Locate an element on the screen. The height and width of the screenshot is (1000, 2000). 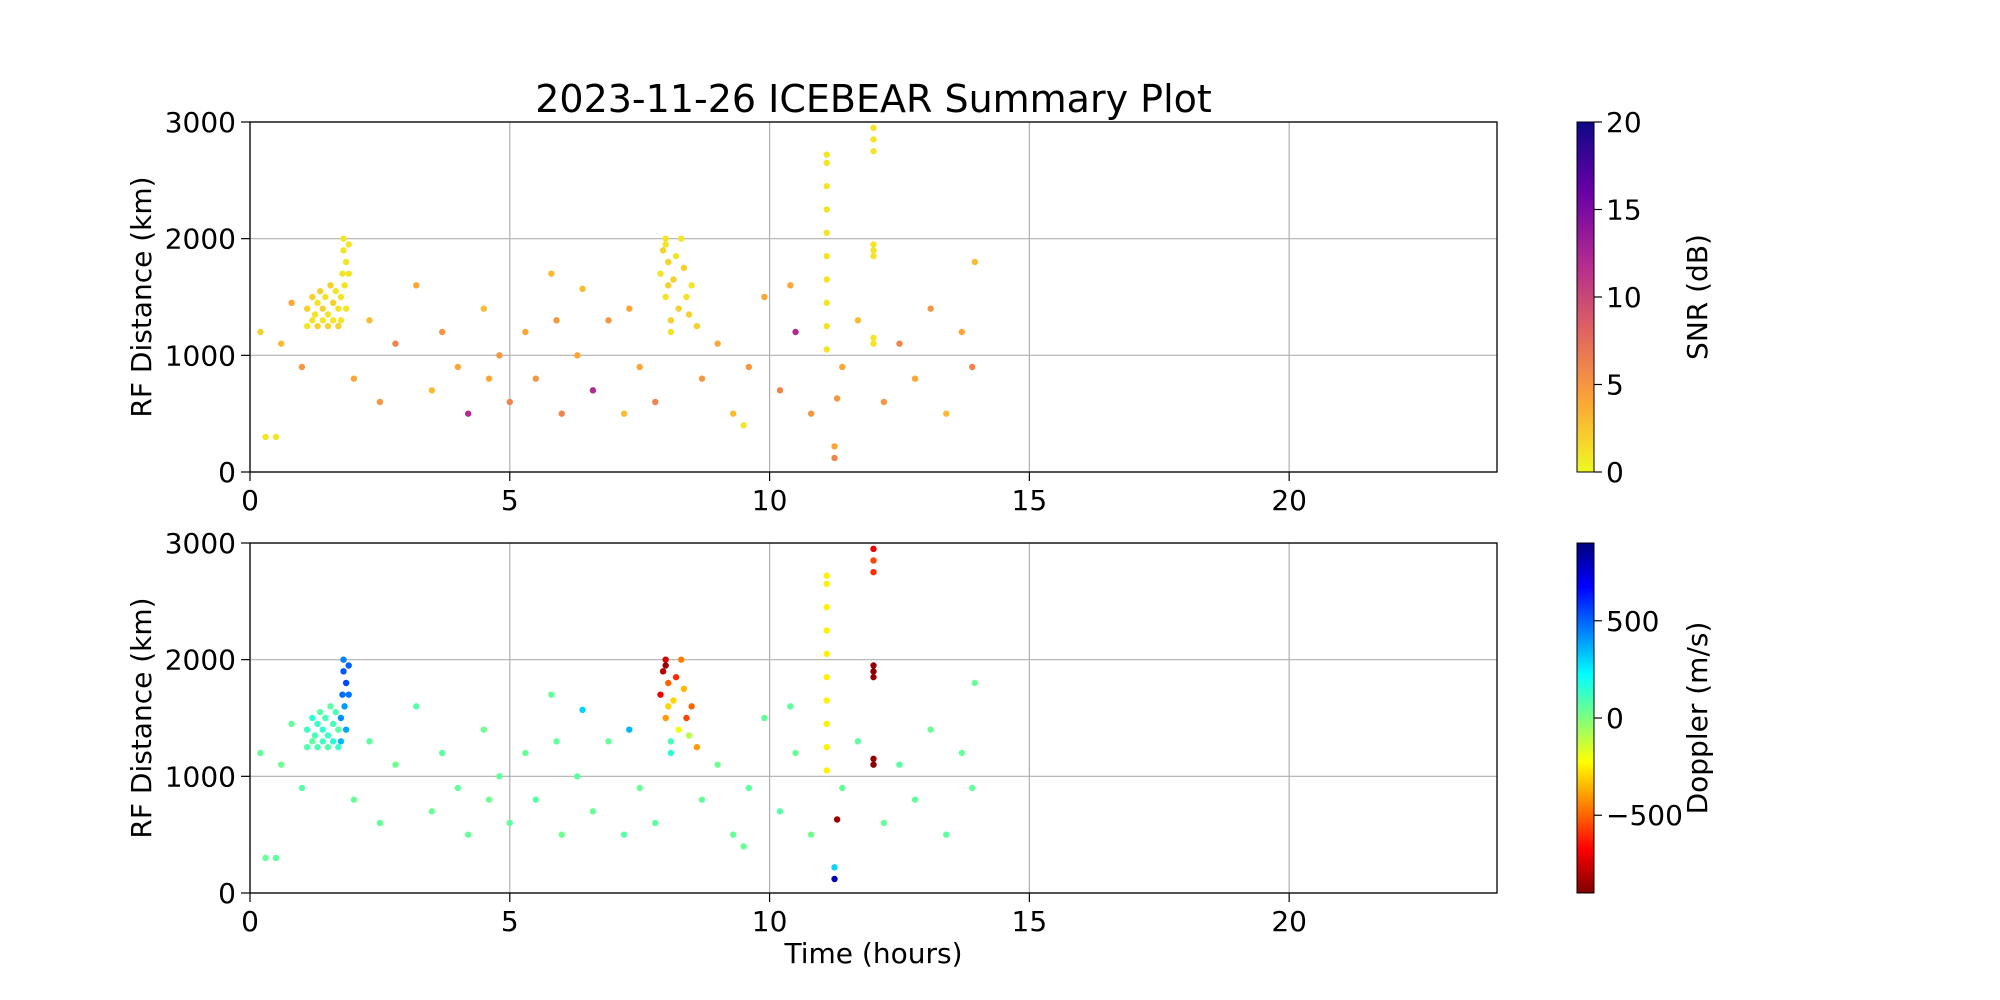
colorbar-tick-label: 0 is located at coordinates (1615, 472).